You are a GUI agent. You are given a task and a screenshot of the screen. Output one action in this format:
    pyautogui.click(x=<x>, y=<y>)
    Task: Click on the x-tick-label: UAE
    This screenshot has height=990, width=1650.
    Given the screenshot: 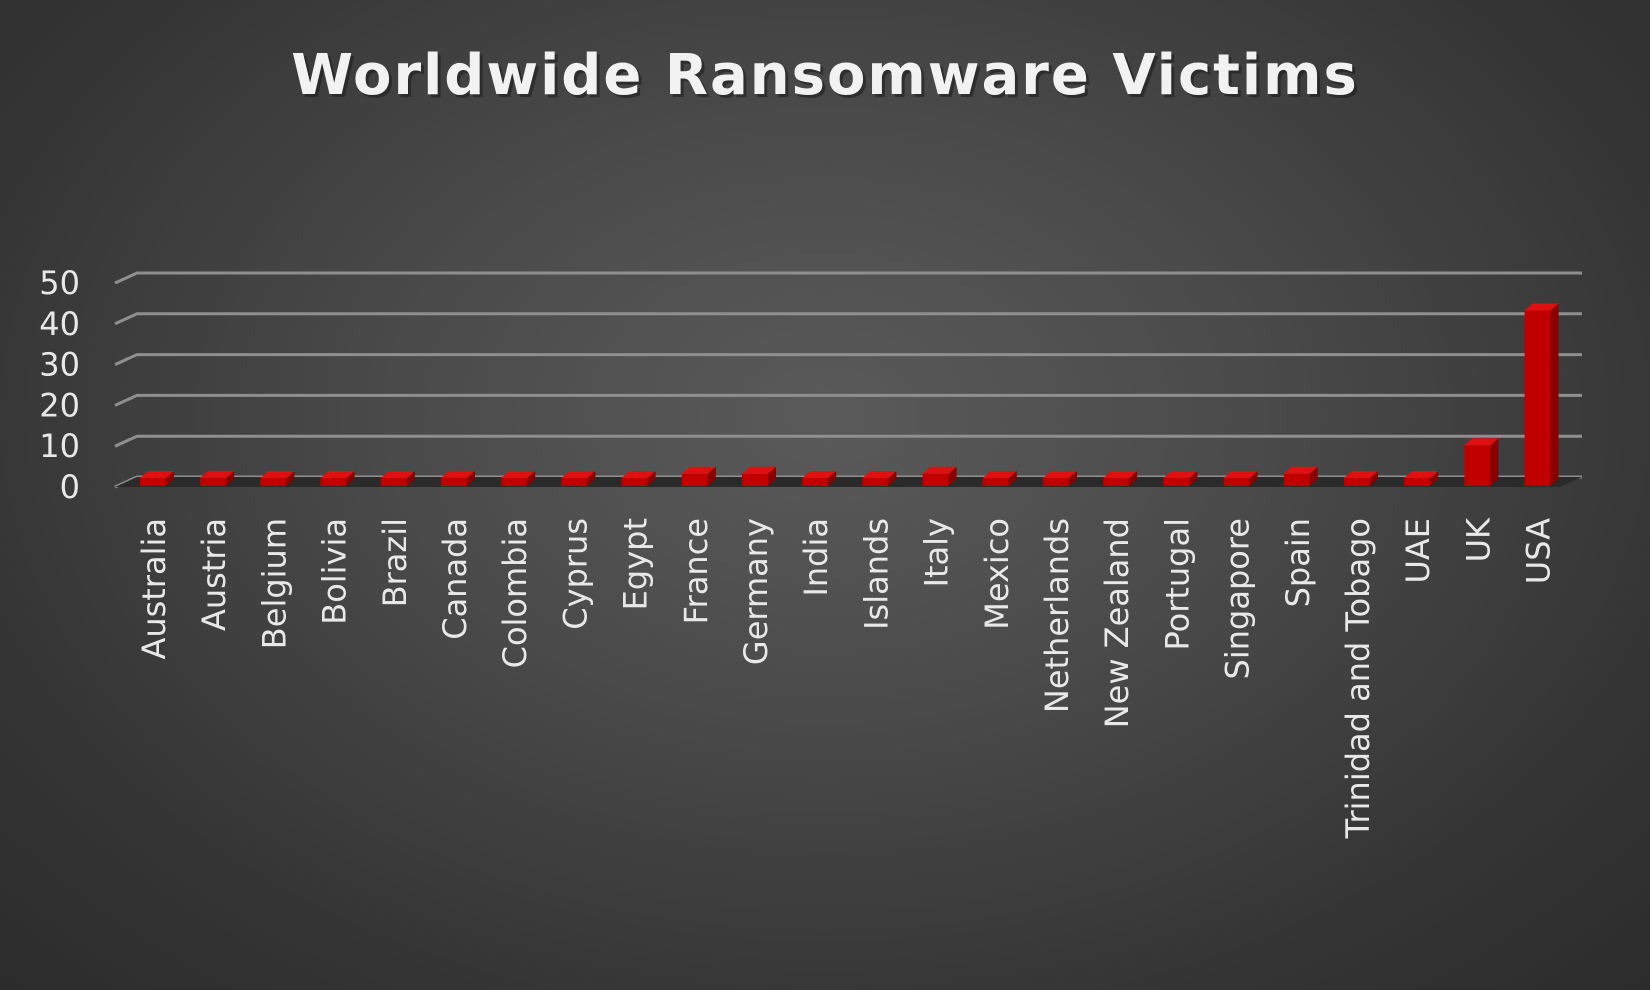 What is the action you would take?
    pyautogui.click(x=1418, y=551)
    